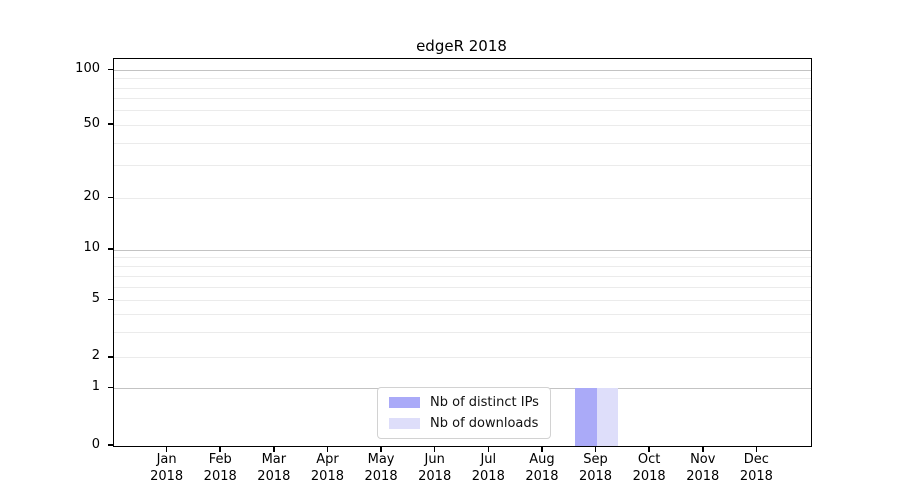 This screenshot has height=500, width=900. I want to click on y-tick-label: 10, so click(91, 248).